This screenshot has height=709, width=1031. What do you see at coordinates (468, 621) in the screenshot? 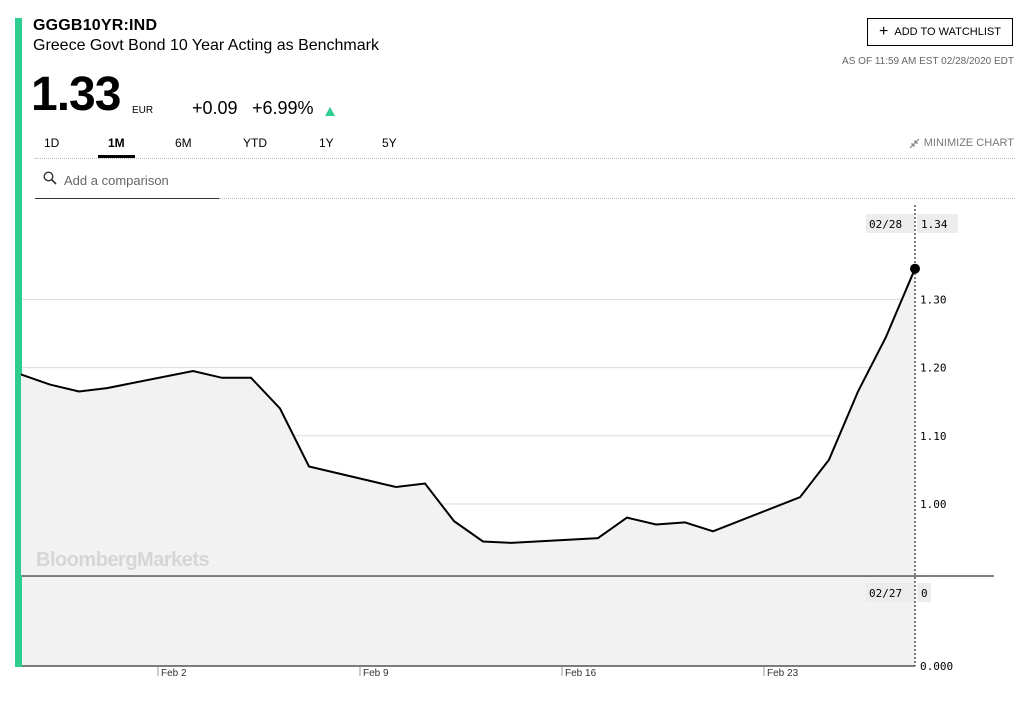
I see `volume-panel-bg` at bounding box center [468, 621].